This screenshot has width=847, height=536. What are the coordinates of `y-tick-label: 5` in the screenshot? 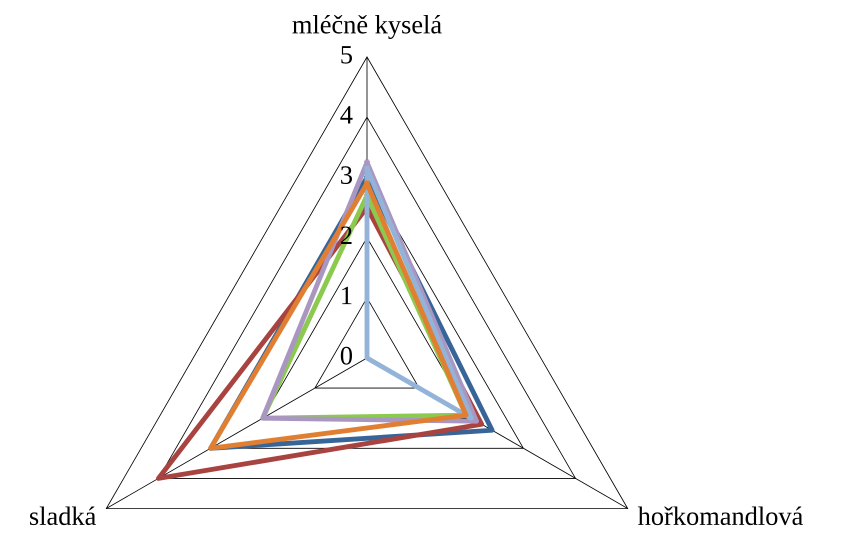 It's located at (346, 55).